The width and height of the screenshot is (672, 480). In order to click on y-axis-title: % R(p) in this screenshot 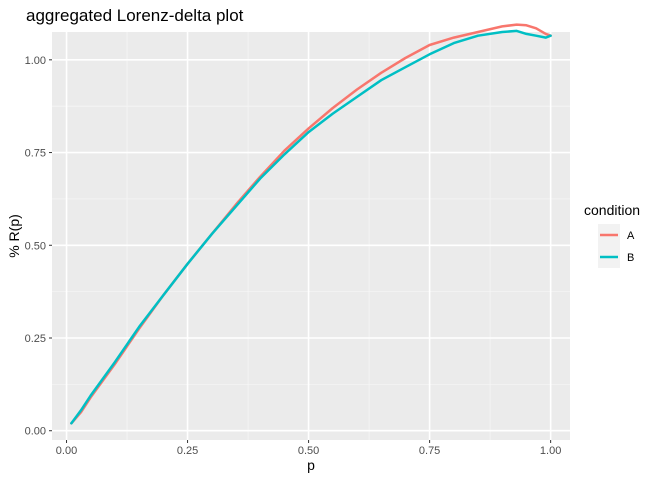, I will do `click(14, 236)`.